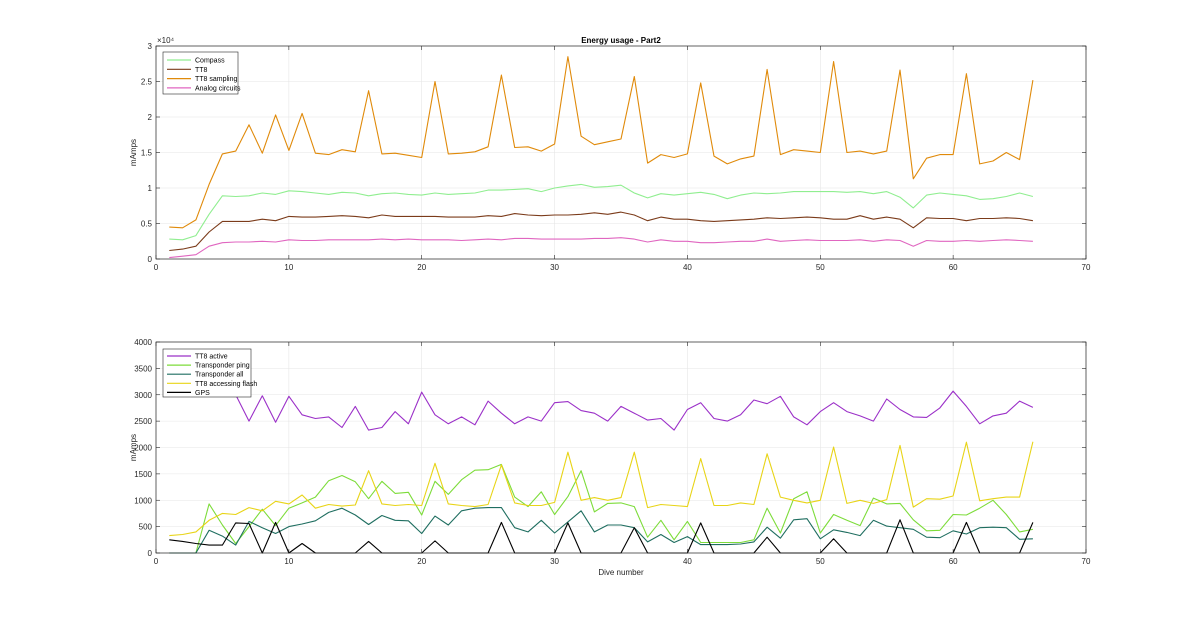 The image size is (1200, 622). I want to click on y-tick-label: 3, so click(150, 46).